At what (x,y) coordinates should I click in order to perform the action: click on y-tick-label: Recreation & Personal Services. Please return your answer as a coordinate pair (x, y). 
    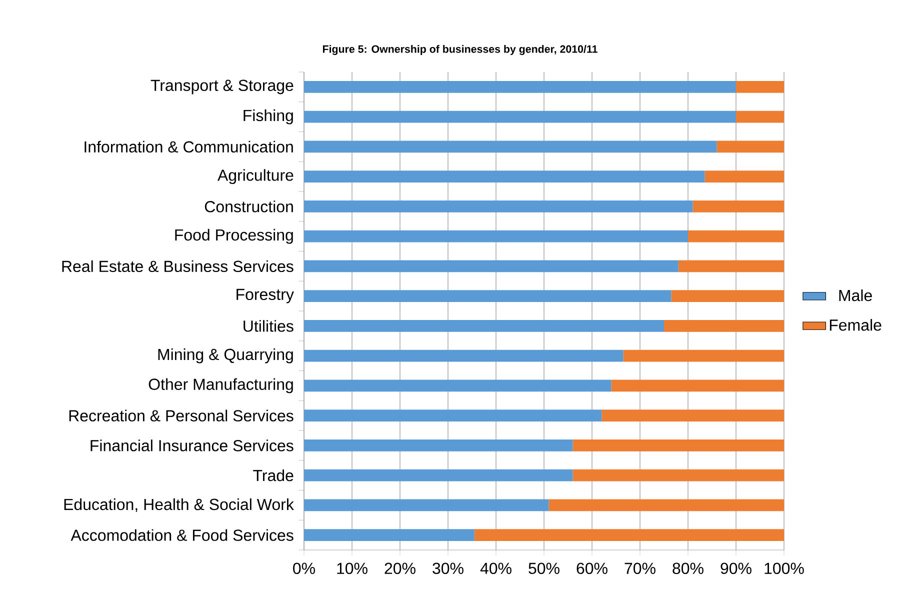
    Looking at the image, I should click on (181, 416).